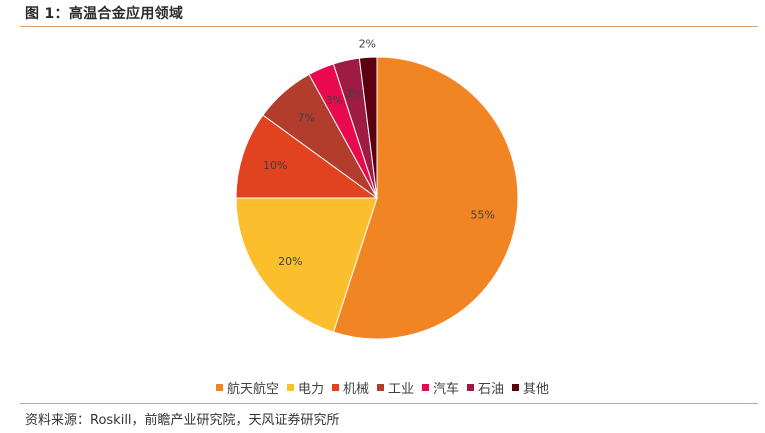 Image resolution: width=765 pixels, height=433 pixels. Describe the element at coordinates (290, 261) in the screenshot. I see `slice-label-1: 20%` at that location.